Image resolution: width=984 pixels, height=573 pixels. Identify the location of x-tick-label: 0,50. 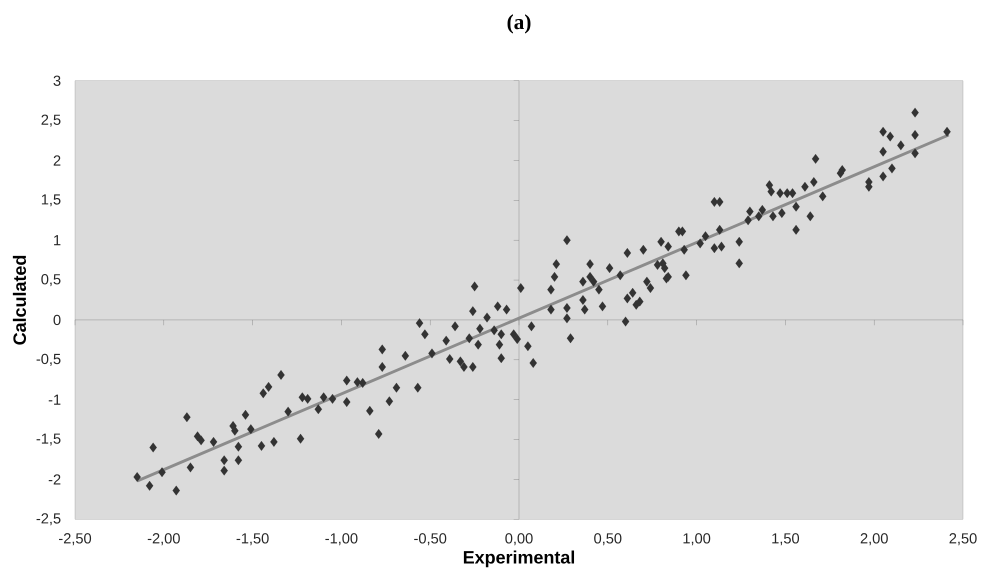
(608, 539).